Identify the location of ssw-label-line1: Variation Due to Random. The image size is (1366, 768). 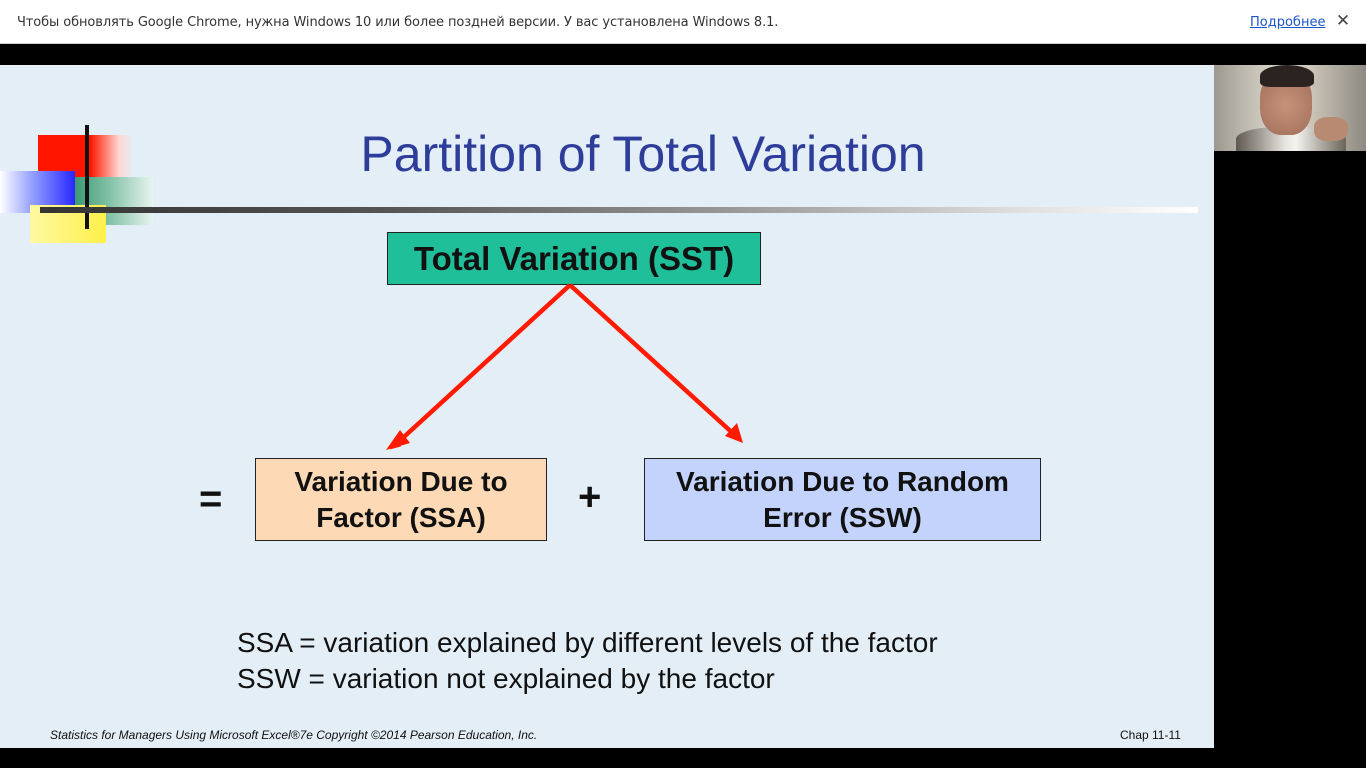
(842, 481).